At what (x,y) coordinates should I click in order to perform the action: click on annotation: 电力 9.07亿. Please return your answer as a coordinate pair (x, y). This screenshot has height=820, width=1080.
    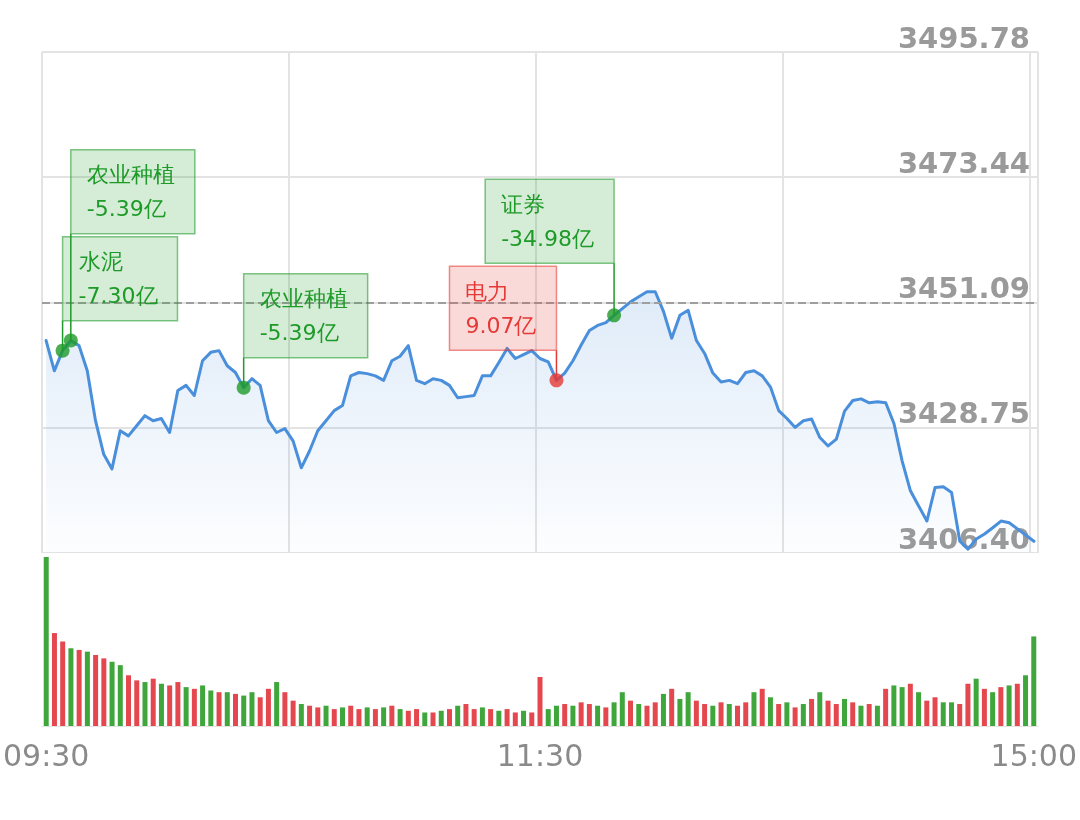
    Looking at the image, I should click on (501, 308).